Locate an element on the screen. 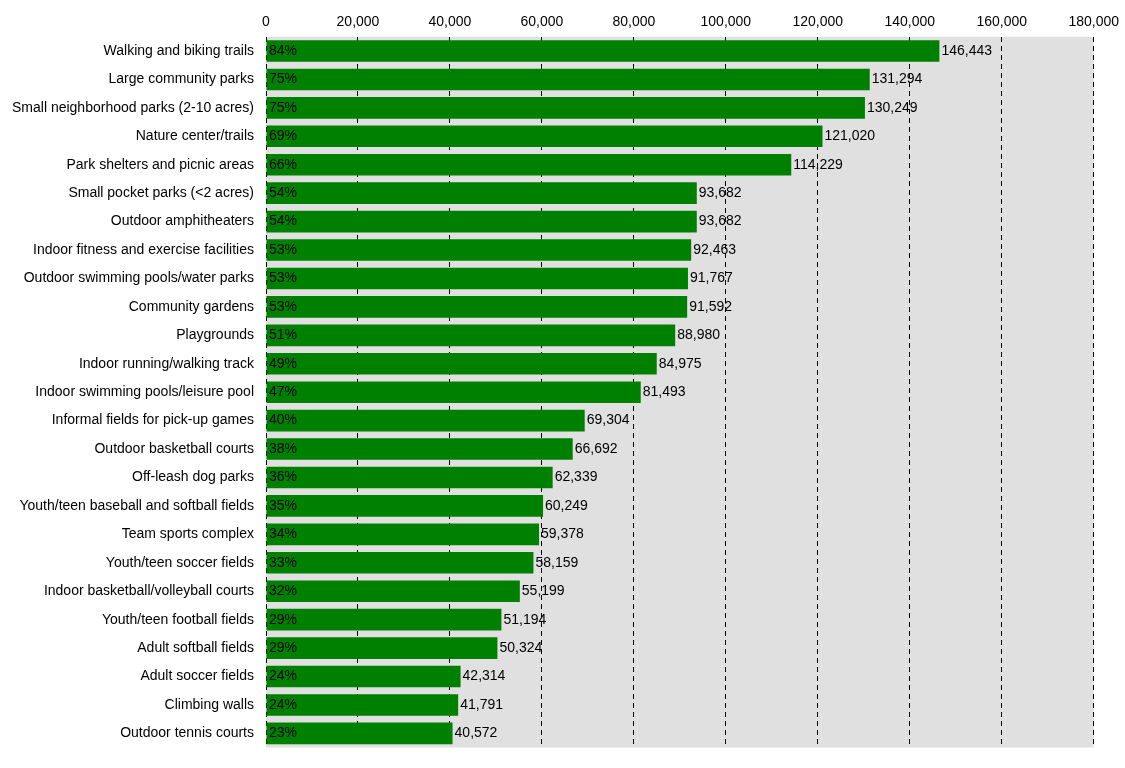 The image size is (1125, 768). data-label: 66,692 is located at coordinates (596, 447).